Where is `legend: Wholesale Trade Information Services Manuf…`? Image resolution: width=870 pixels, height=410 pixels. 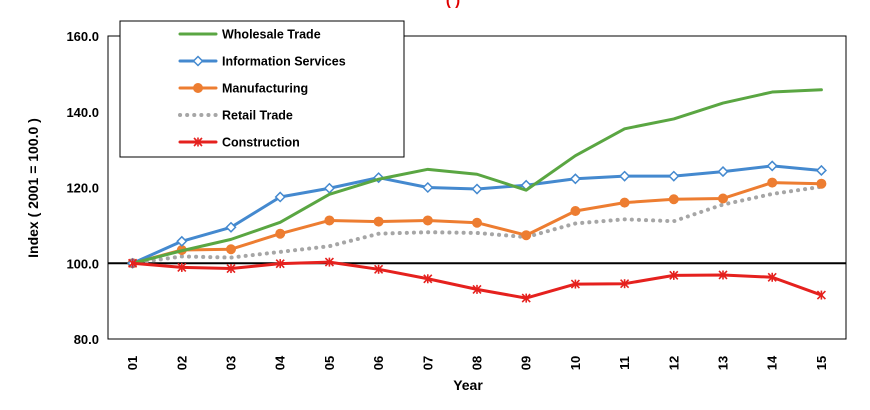
legend: Wholesale Trade Information Services Manuf… is located at coordinates (262, 89).